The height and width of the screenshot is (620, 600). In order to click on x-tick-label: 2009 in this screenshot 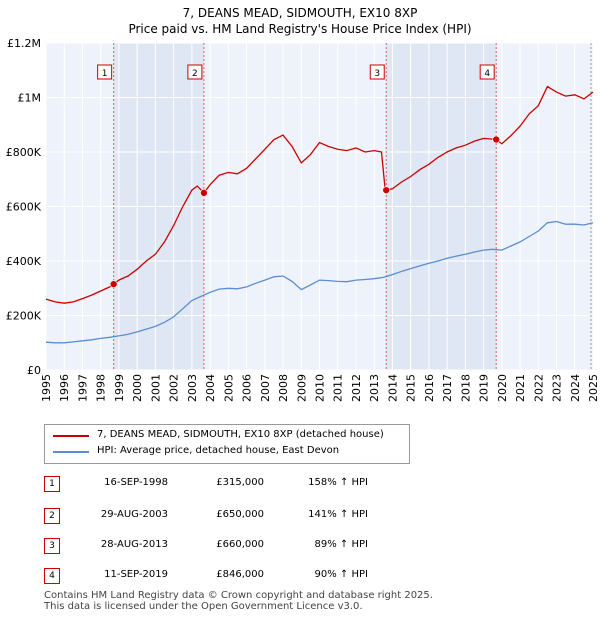, I will do `click(301, 388)`.